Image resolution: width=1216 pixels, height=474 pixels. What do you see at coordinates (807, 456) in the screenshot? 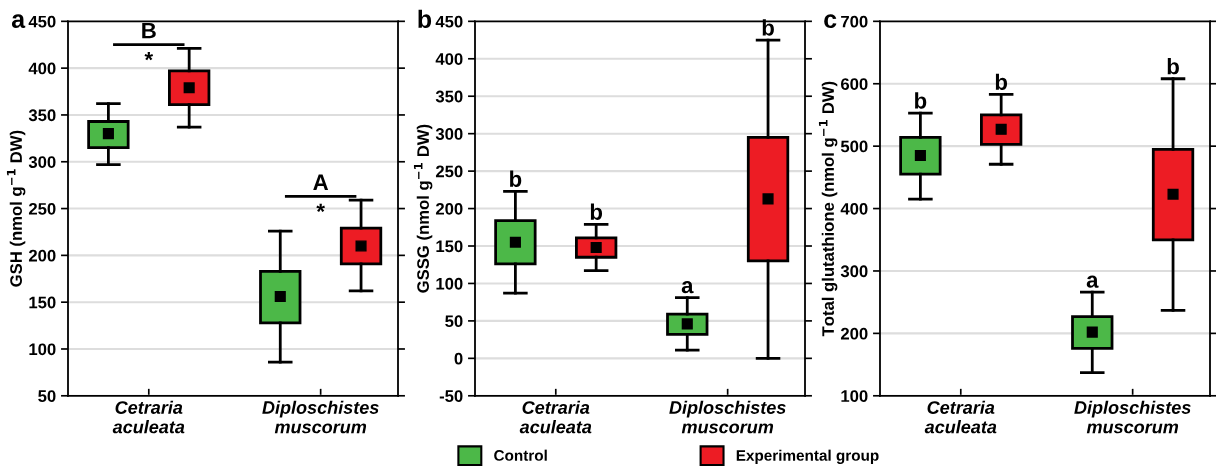
I see `legend-label: Experimental group` at bounding box center [807, 456].